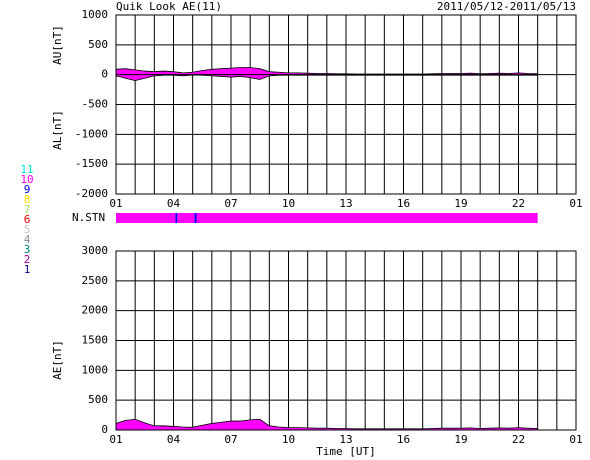 The width and height of the screenshot is (590, 460). Describe the element at coordinates (27, 259) in the screenshot. I see `legend-entry: 2` at that location.